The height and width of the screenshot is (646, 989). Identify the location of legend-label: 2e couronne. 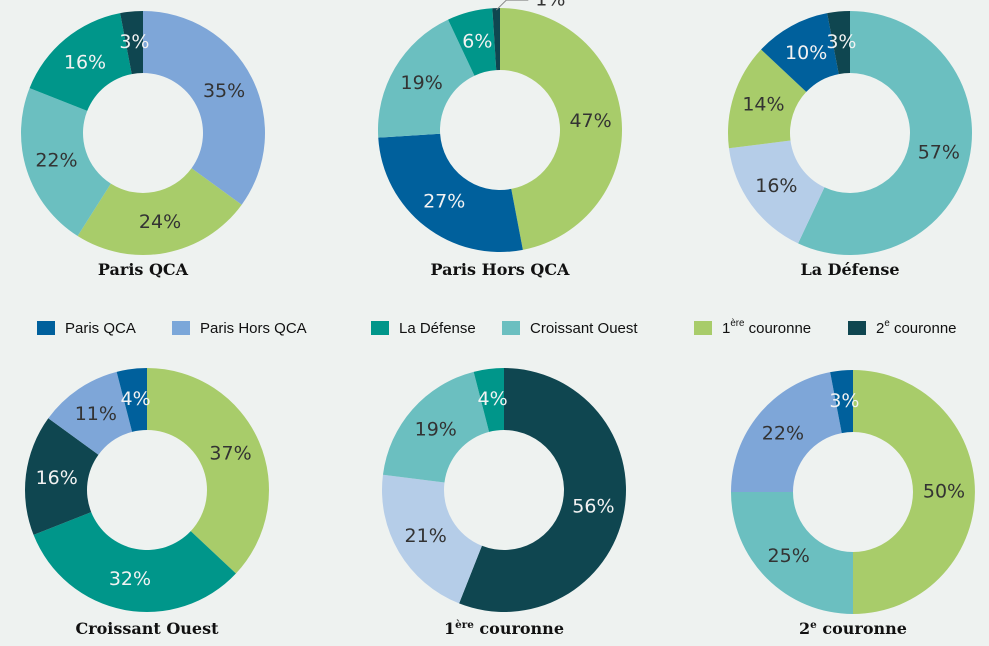
(916, 327).